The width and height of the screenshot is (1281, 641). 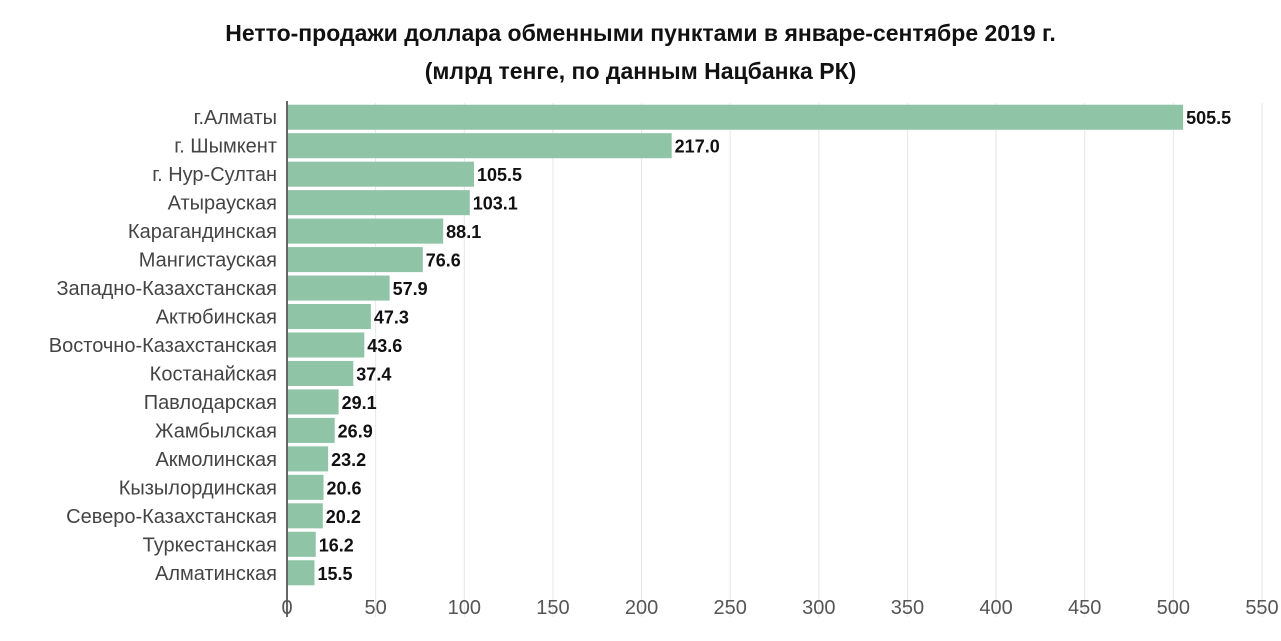 What do you see at coordinates (818, 608) in the screenshot?
I see `x-tick-label: 300` at bounding box center [818, 608].